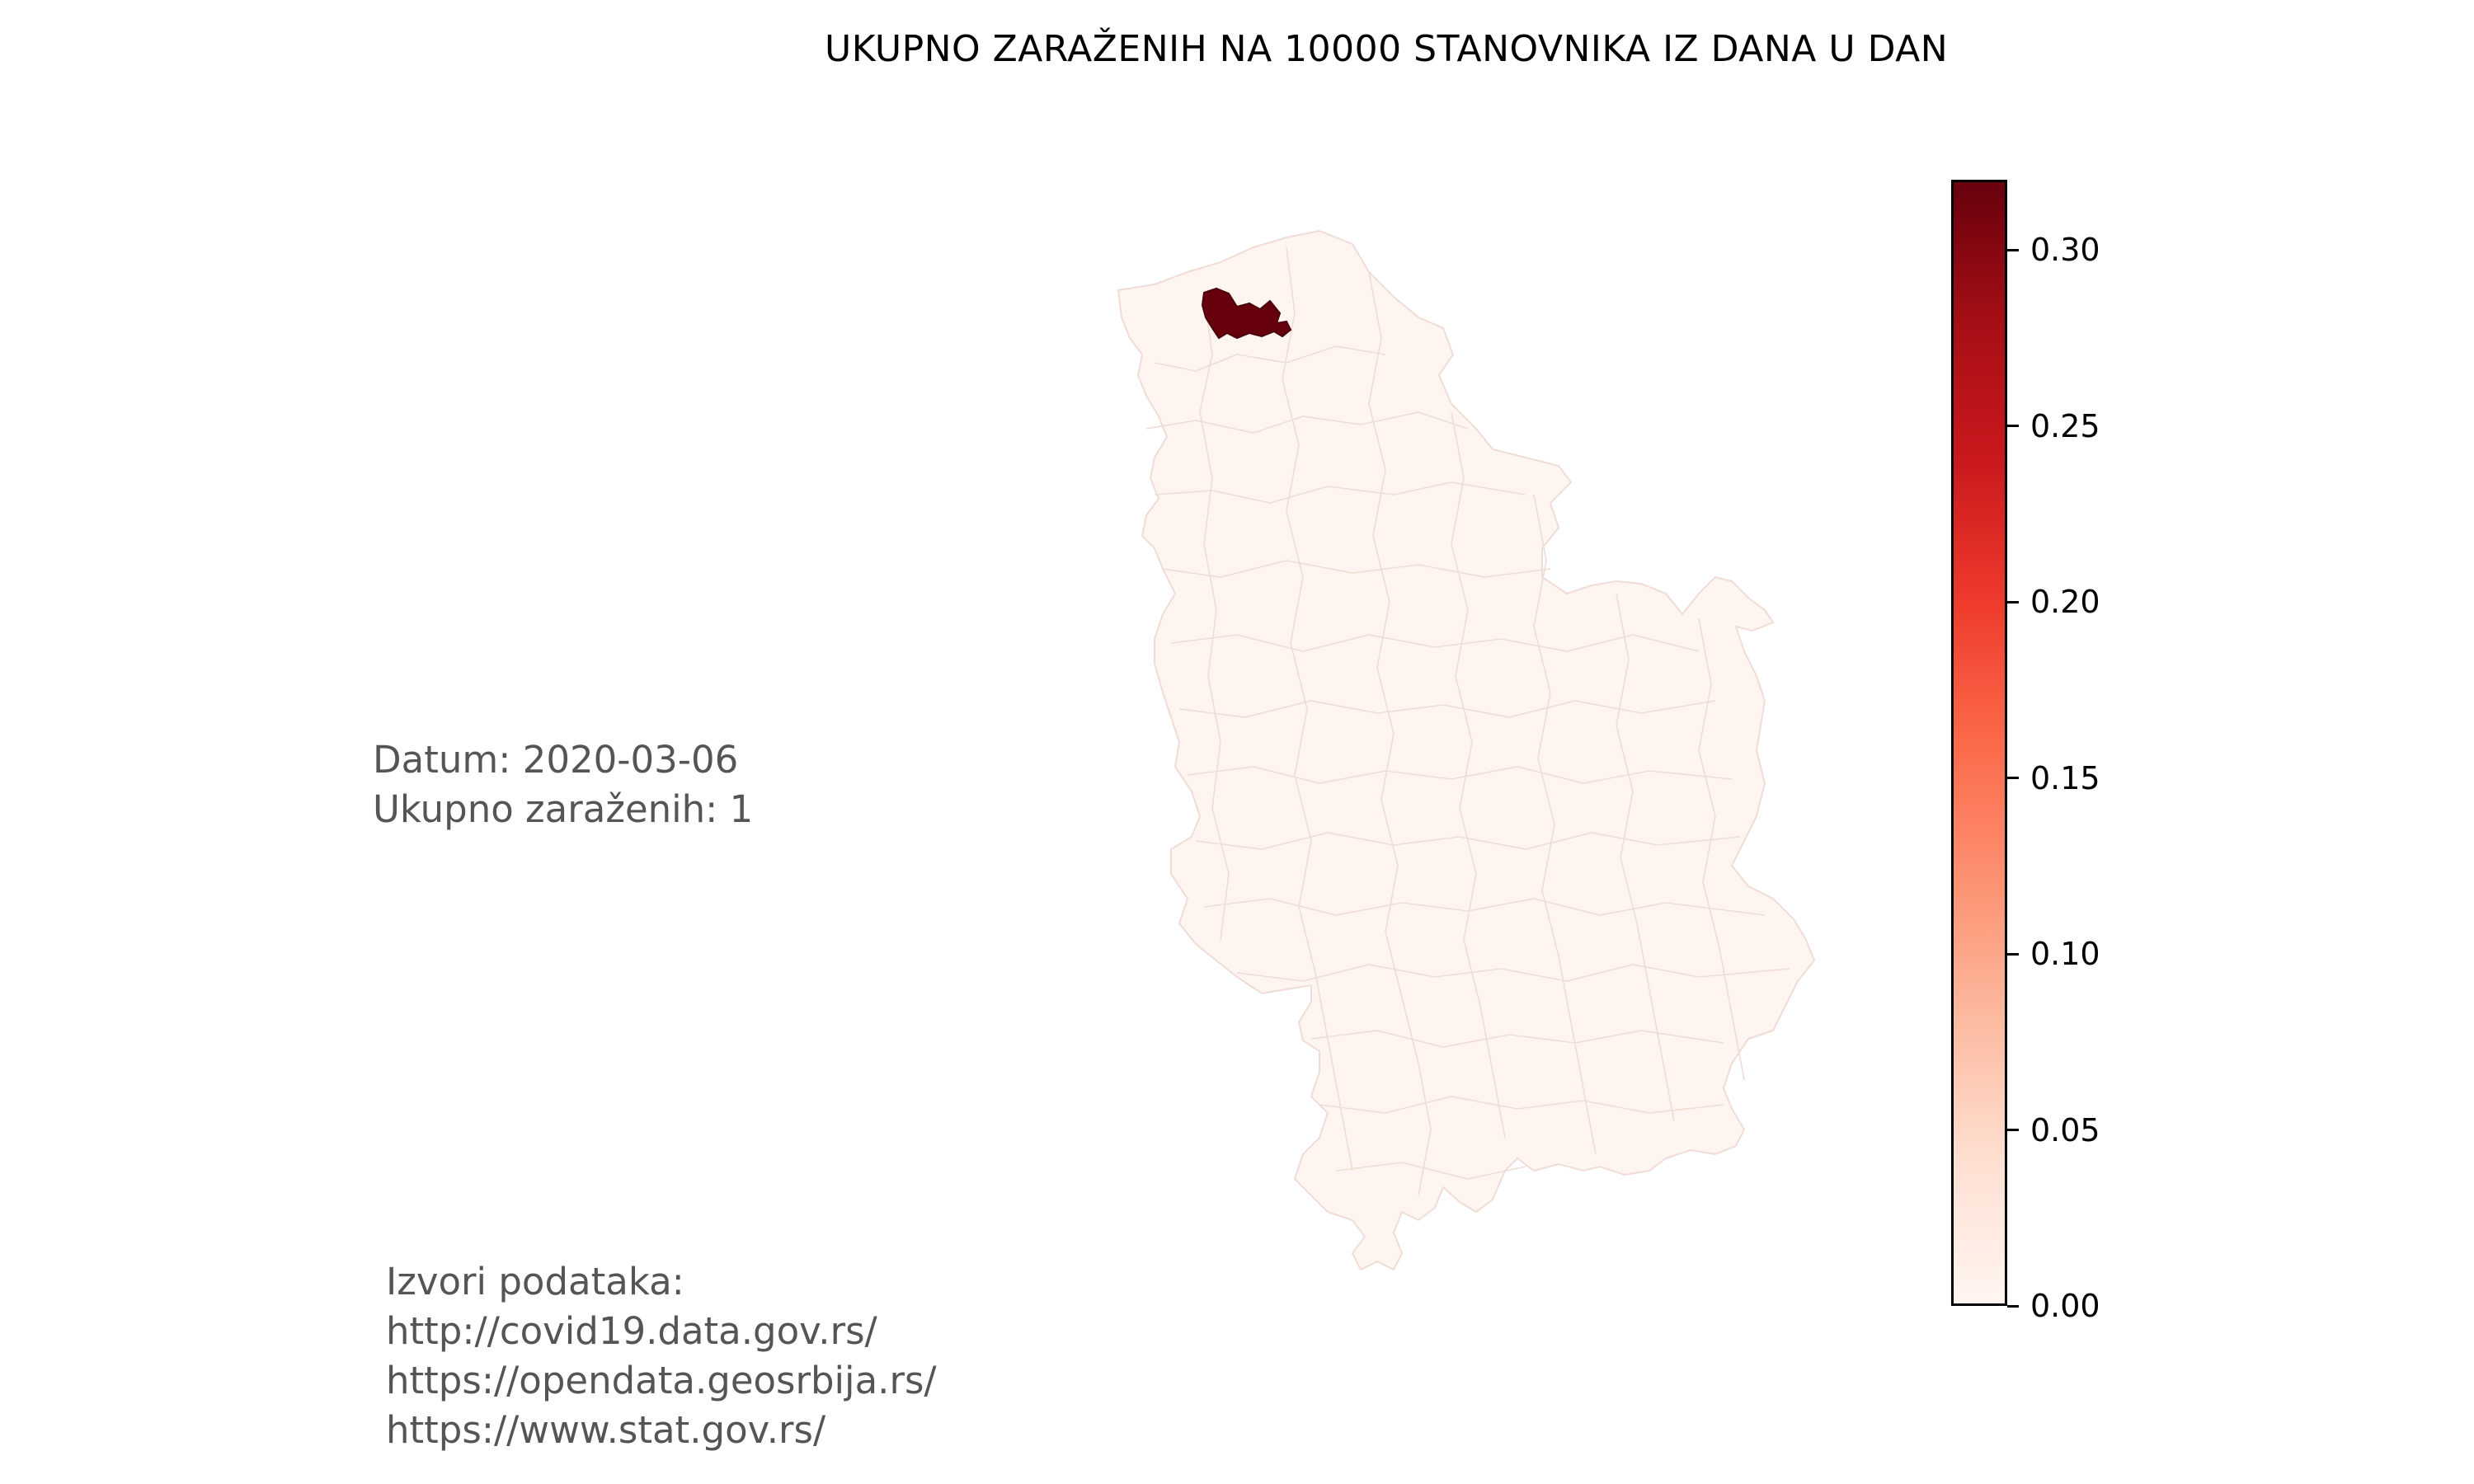 The height and width of the screenshot is (1484, 2474). What do you see at coordinates (661, 1380) in the screenshot?
I see `source-link: https://opendata.geosrbija.rs/` at bounding box center [661, 1380].